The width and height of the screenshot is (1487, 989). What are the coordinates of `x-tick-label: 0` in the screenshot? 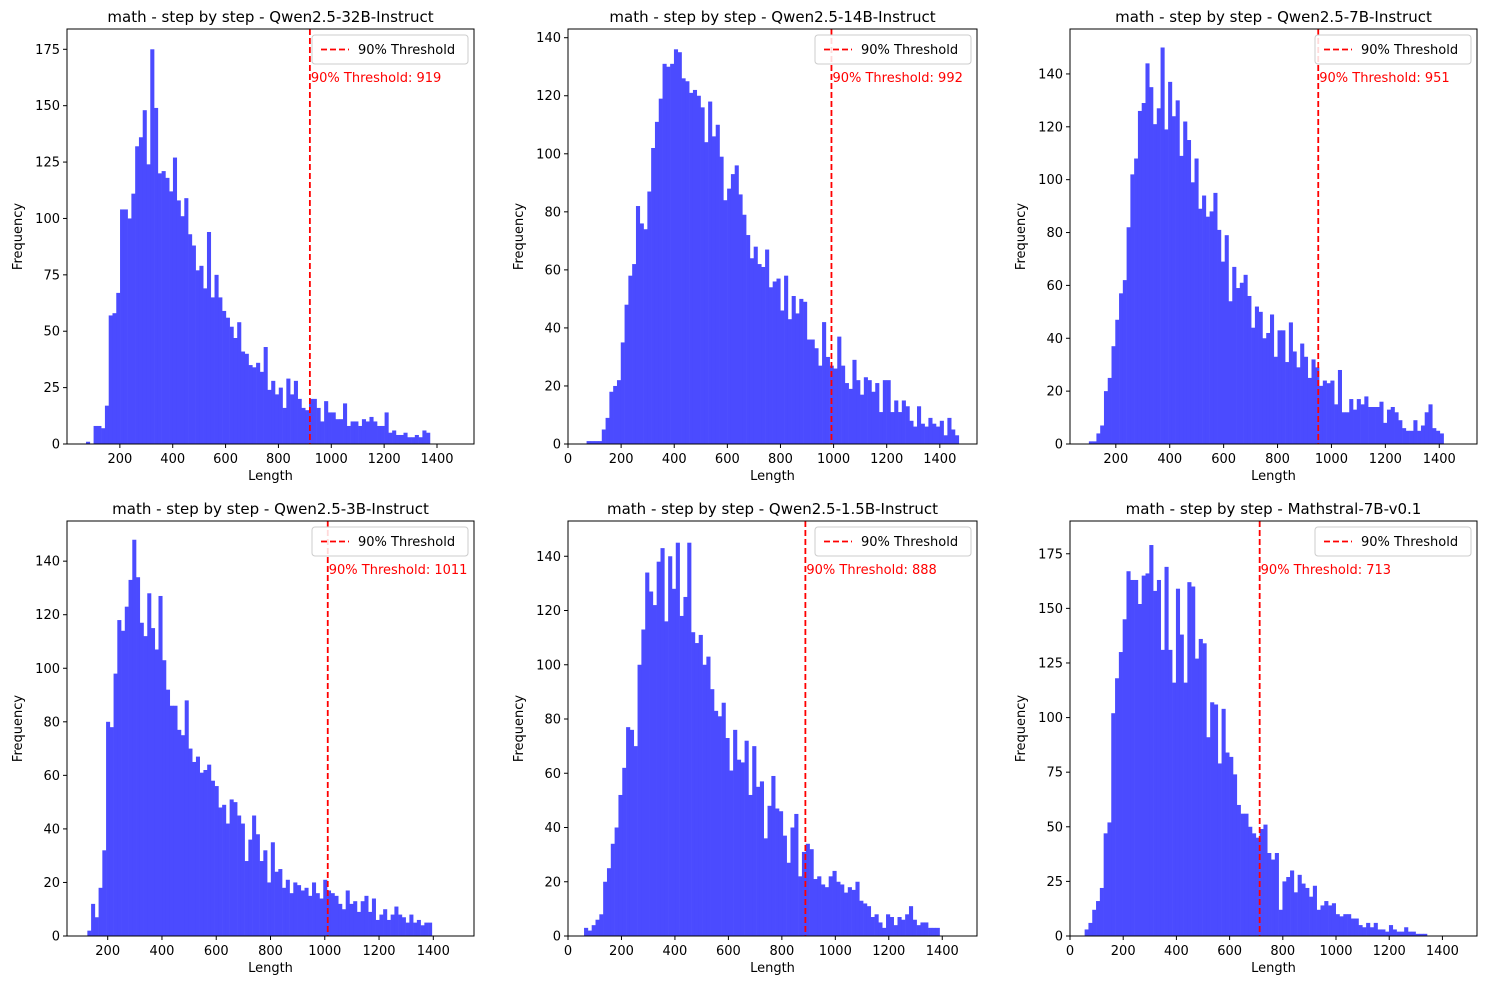 It's located at (568, 459).